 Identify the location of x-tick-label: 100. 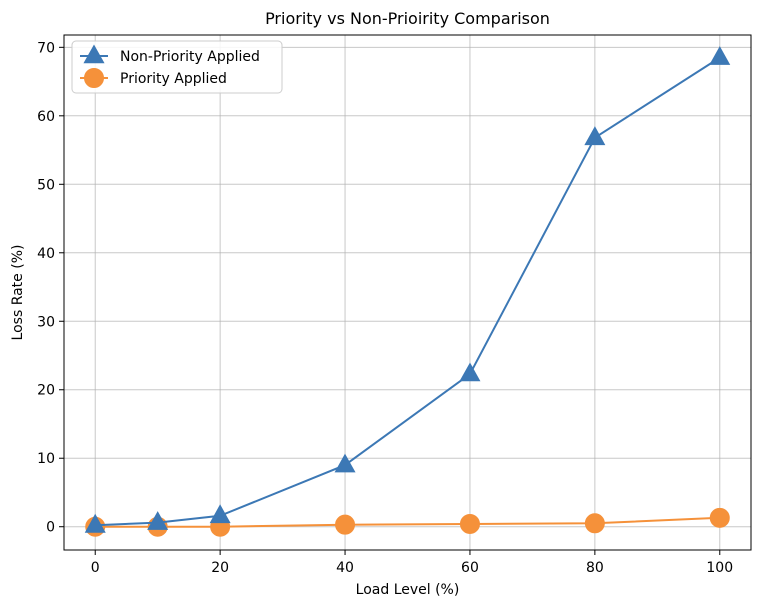
(719, 568).